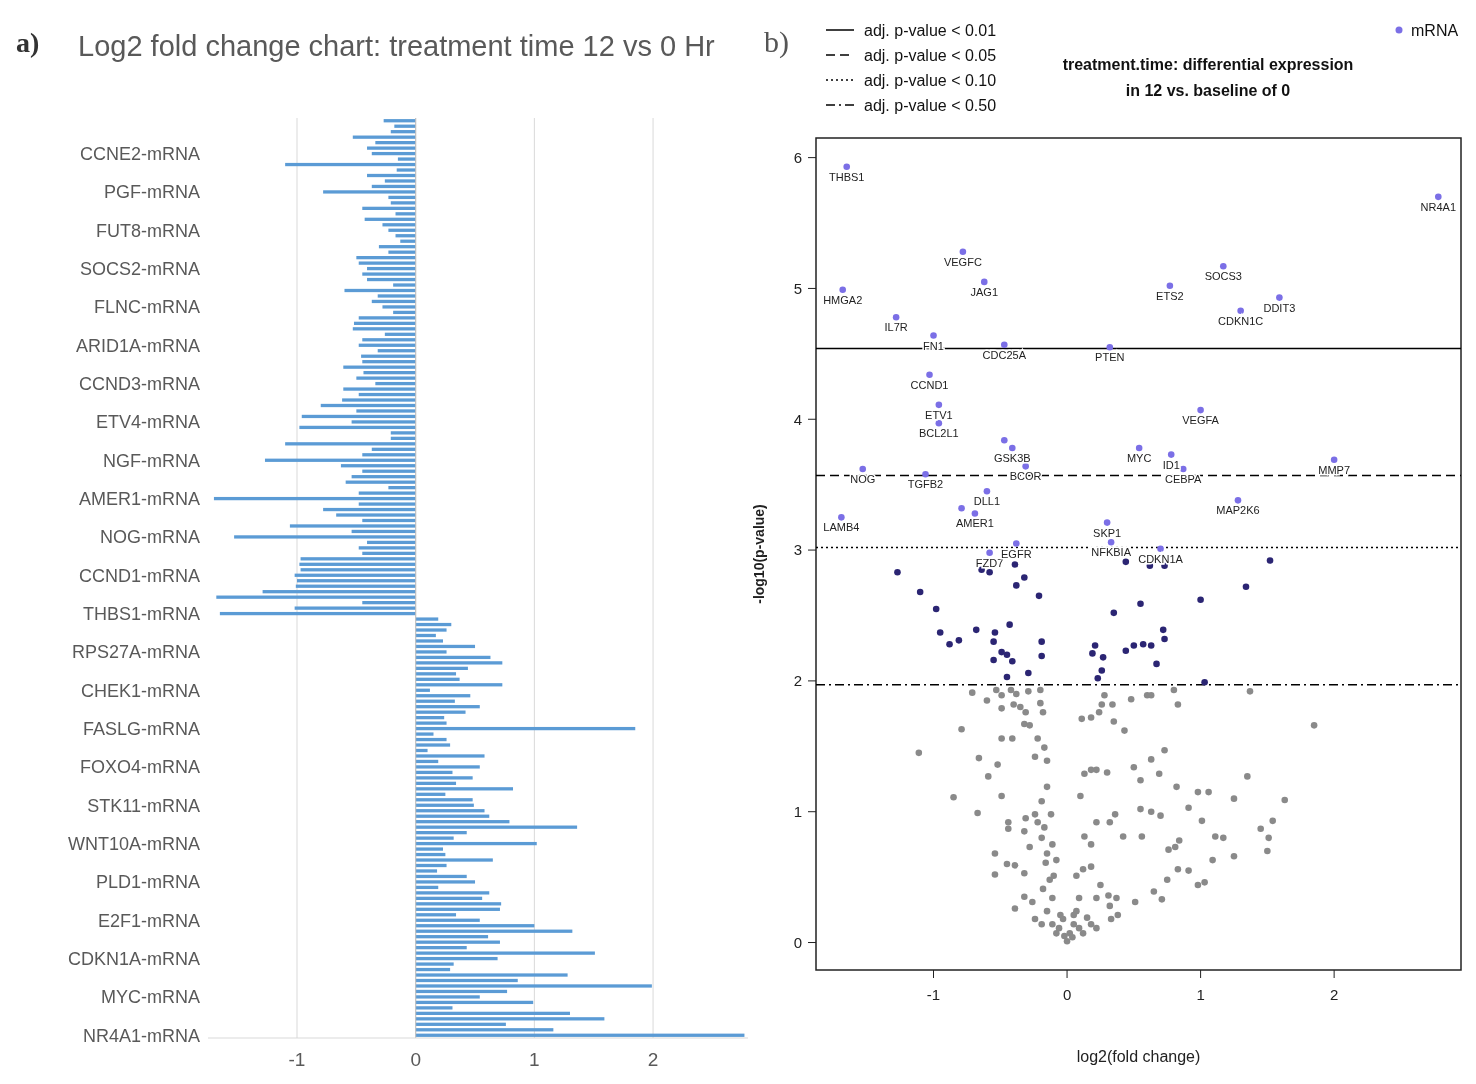 The width and height of the screenshot is (1476, 1084). I want to click on x-tick-label: -1, so click(297, 1059).